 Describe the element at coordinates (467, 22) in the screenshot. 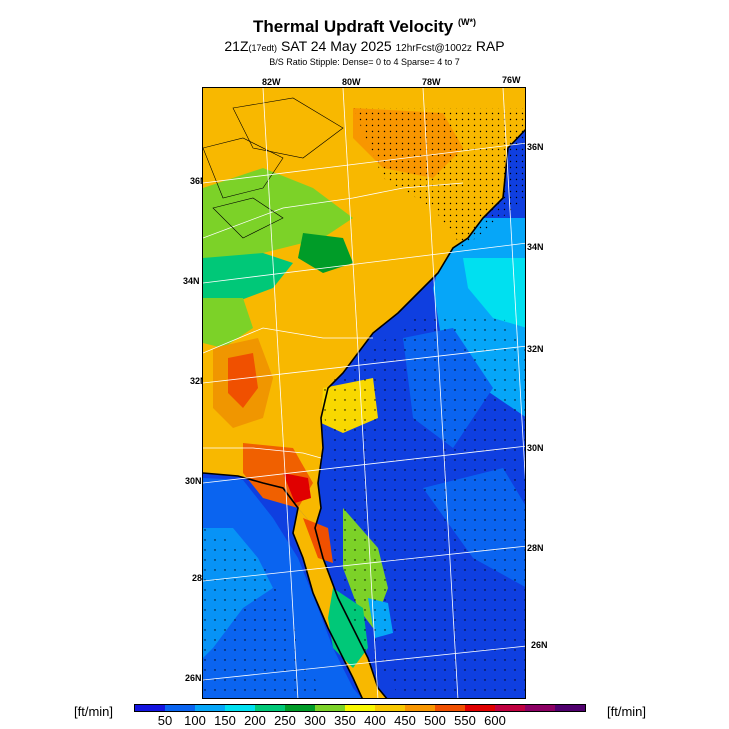

I see `title-unit: (W*)` at that location.